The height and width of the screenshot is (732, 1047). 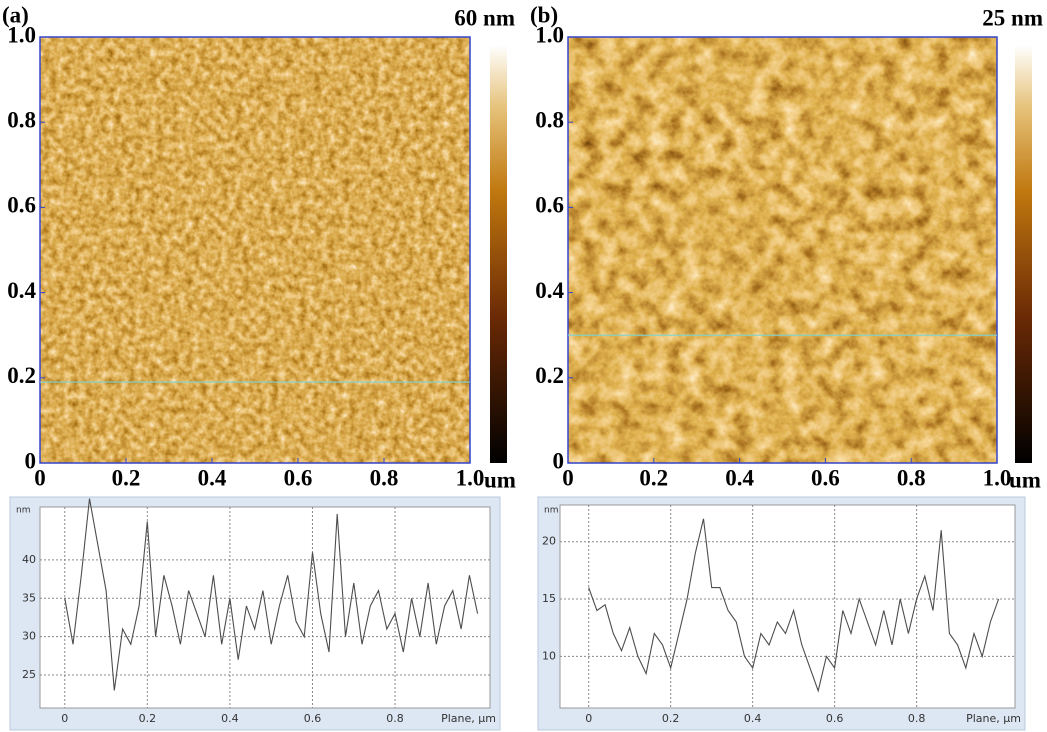 I want to click on y-tick-label: 15, so click(x=549, y=598).